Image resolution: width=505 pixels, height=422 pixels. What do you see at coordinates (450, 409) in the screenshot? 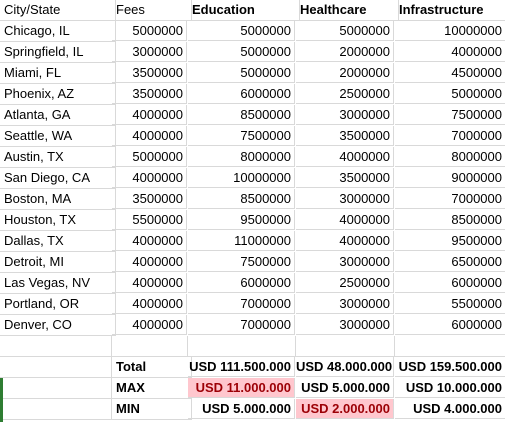
I see `min-infrastructure: USD 4.000.000` at bounding box center [450, 409].